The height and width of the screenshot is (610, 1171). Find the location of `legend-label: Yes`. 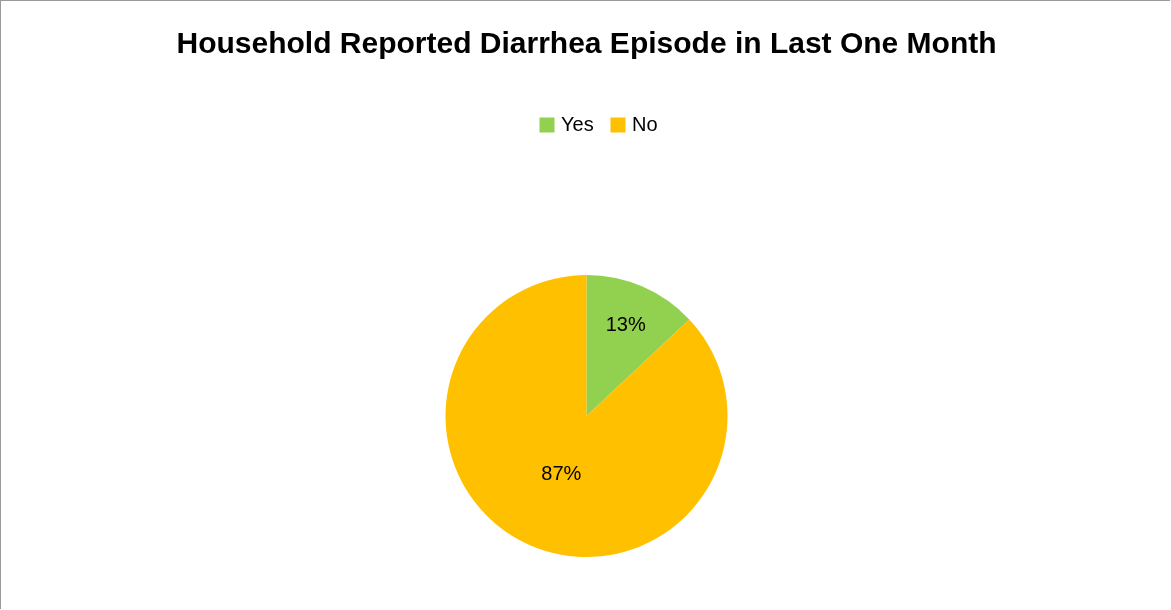

legend-label: Yes is located at coordinates (577, 124).